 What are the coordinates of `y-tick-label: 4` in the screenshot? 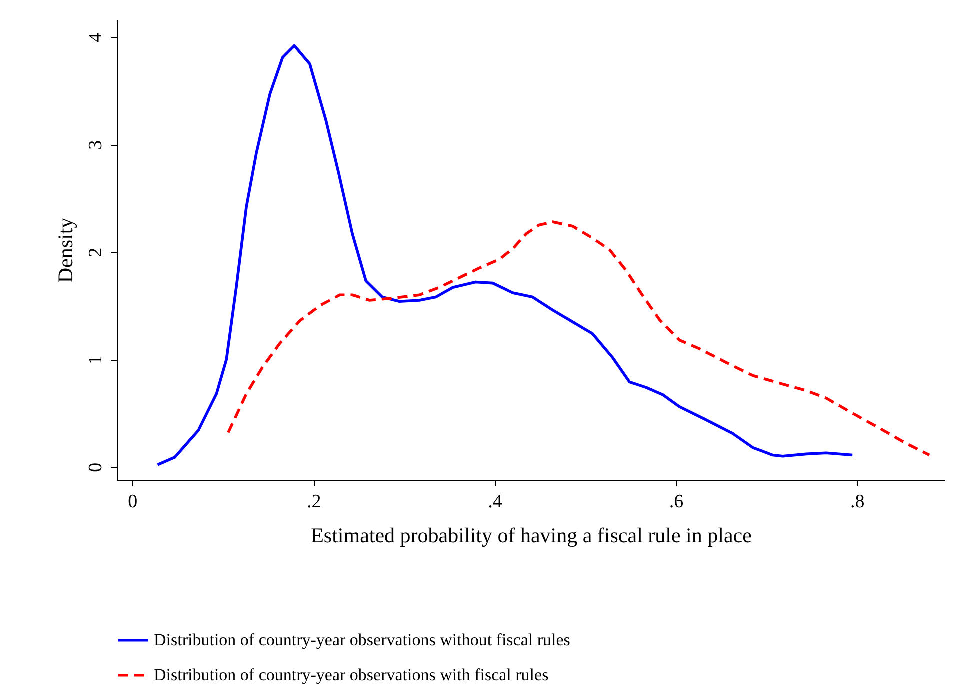 It's located at (96, 37).